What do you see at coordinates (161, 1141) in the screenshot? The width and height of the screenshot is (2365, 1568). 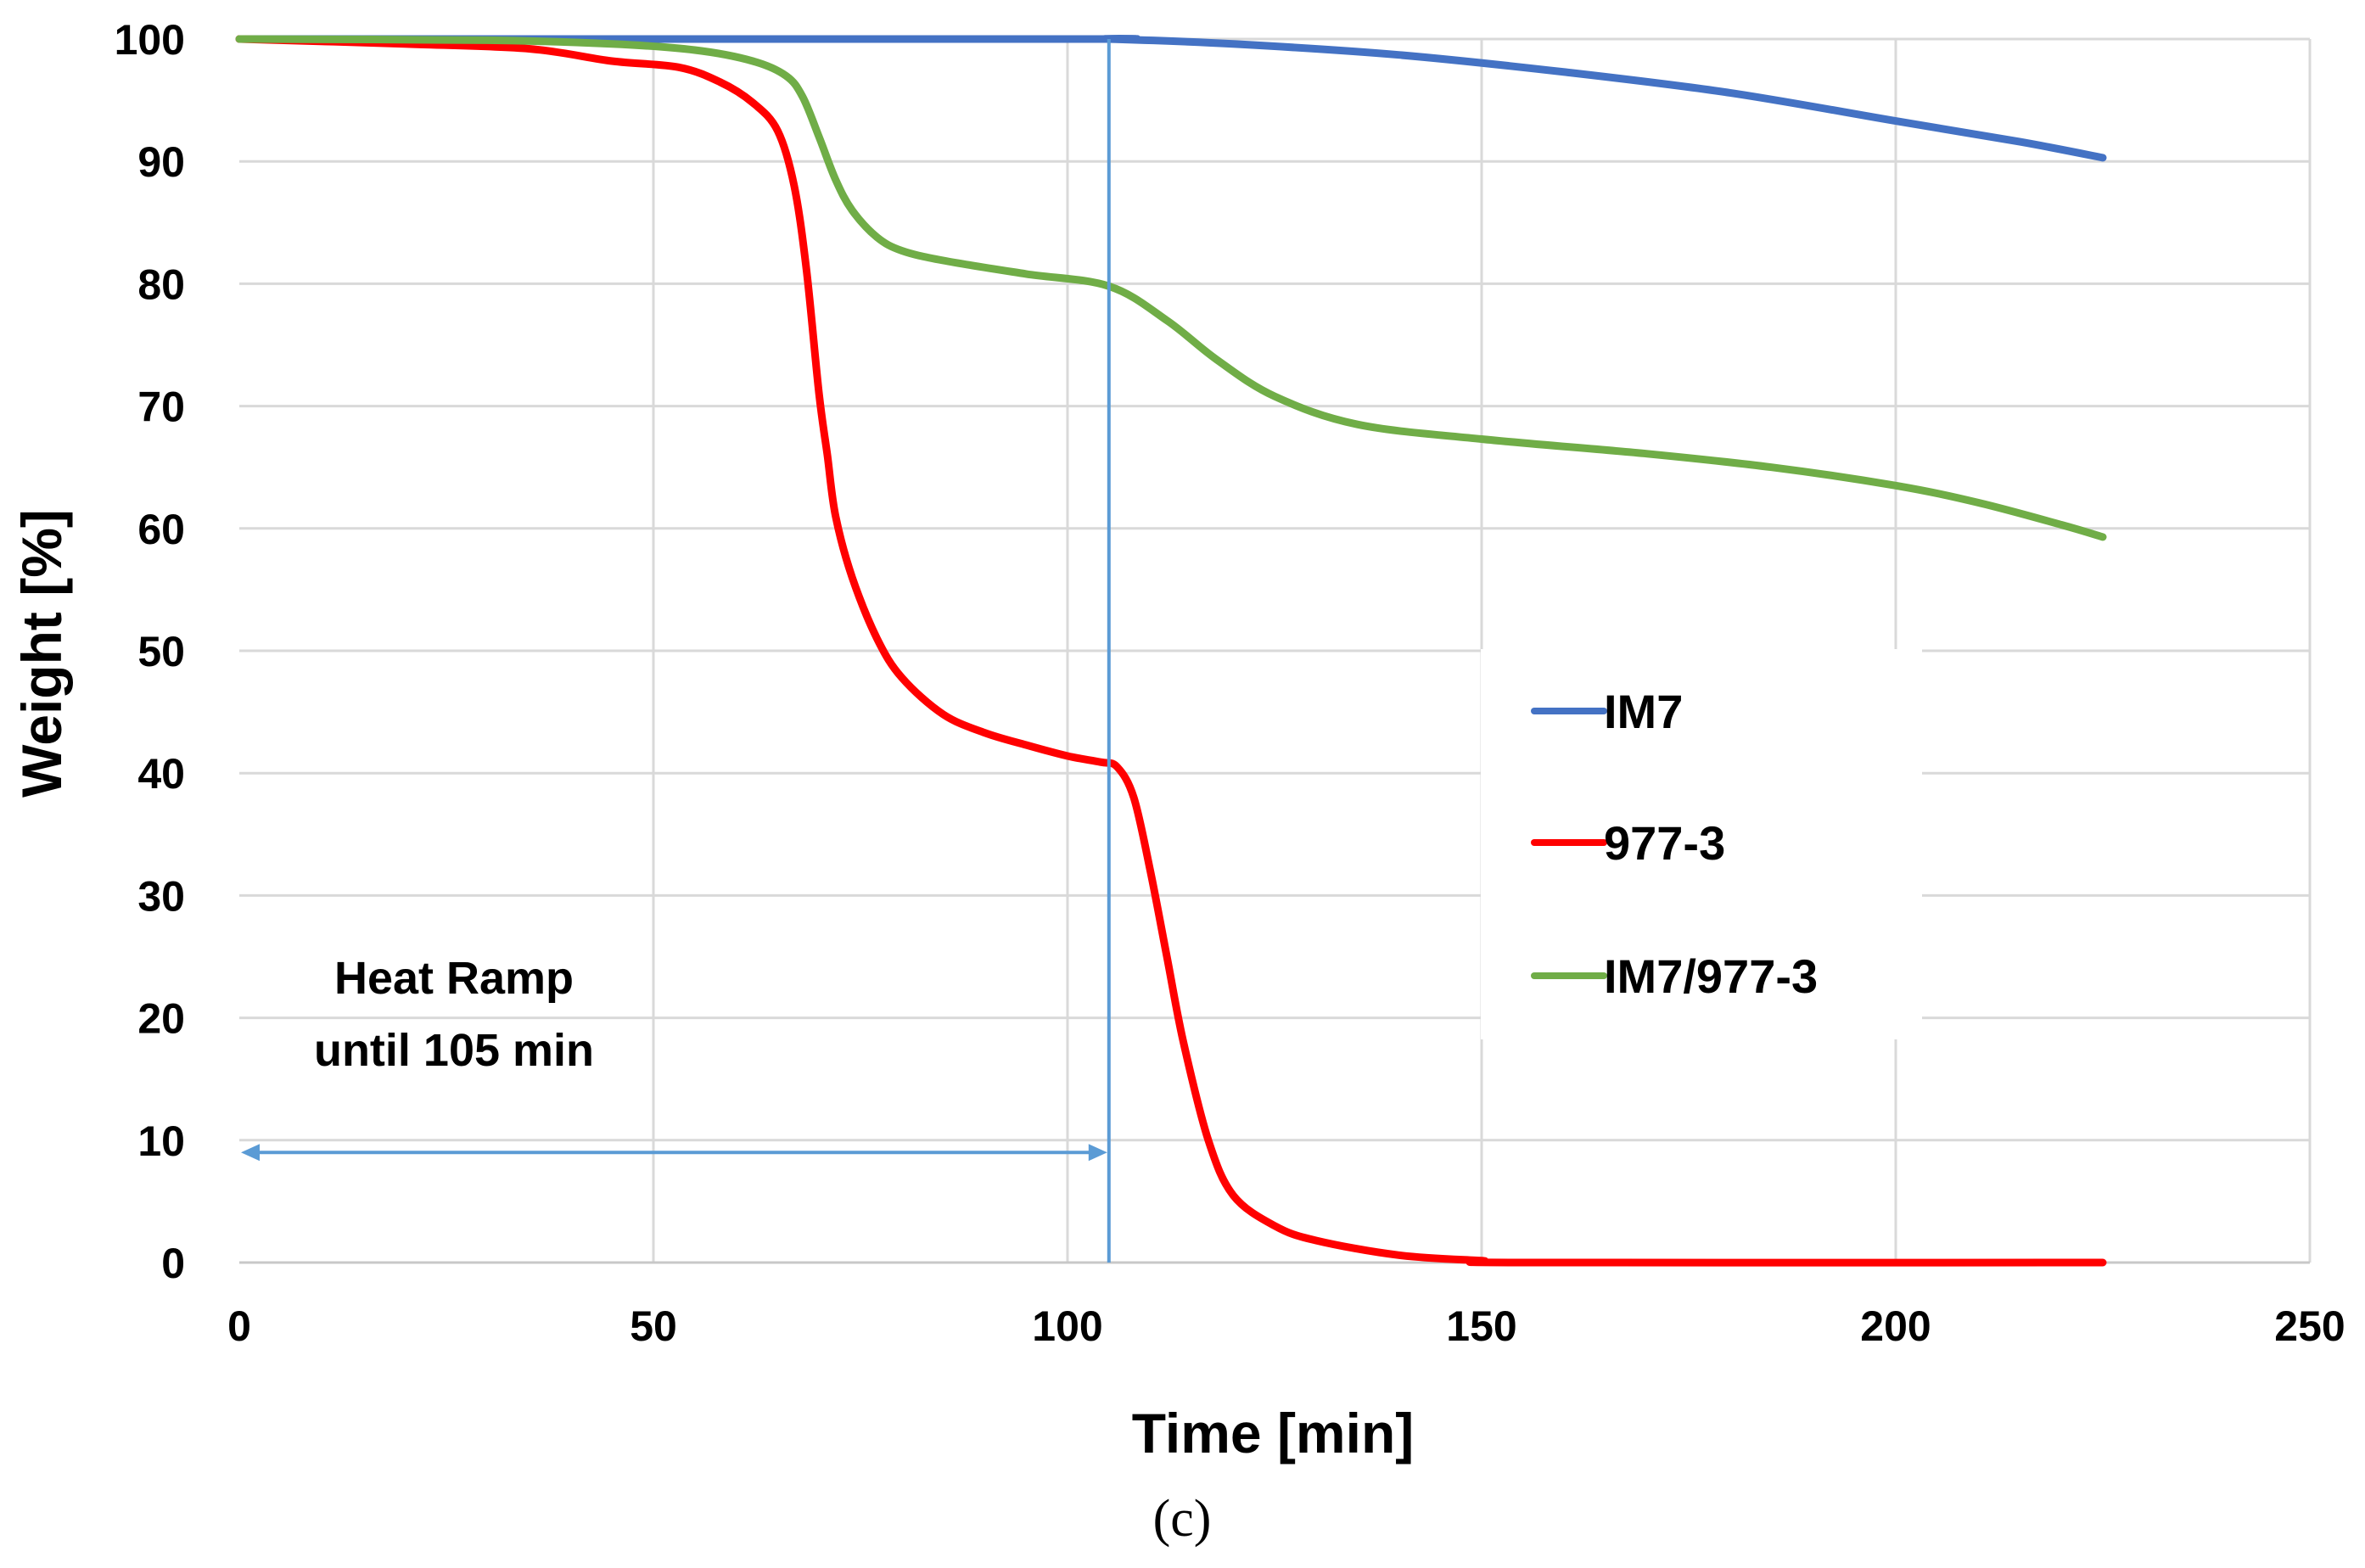 I see `y-tick-label-10: 10` at bounding box center [161, 1141].